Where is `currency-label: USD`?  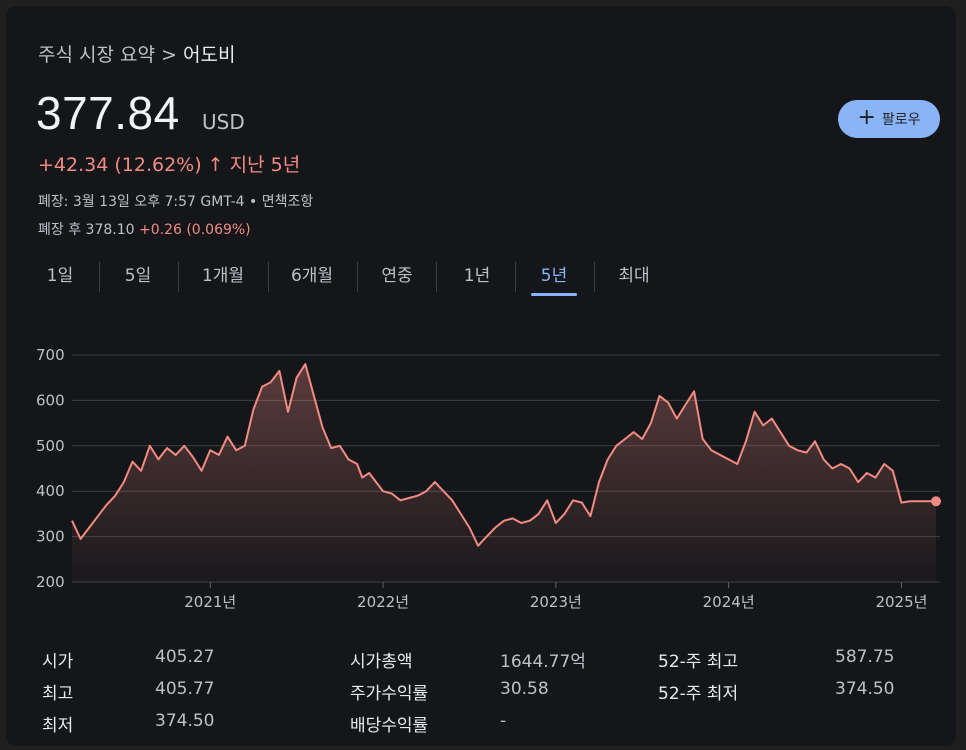 currency-label: USD is located at coordinates (223, 122).